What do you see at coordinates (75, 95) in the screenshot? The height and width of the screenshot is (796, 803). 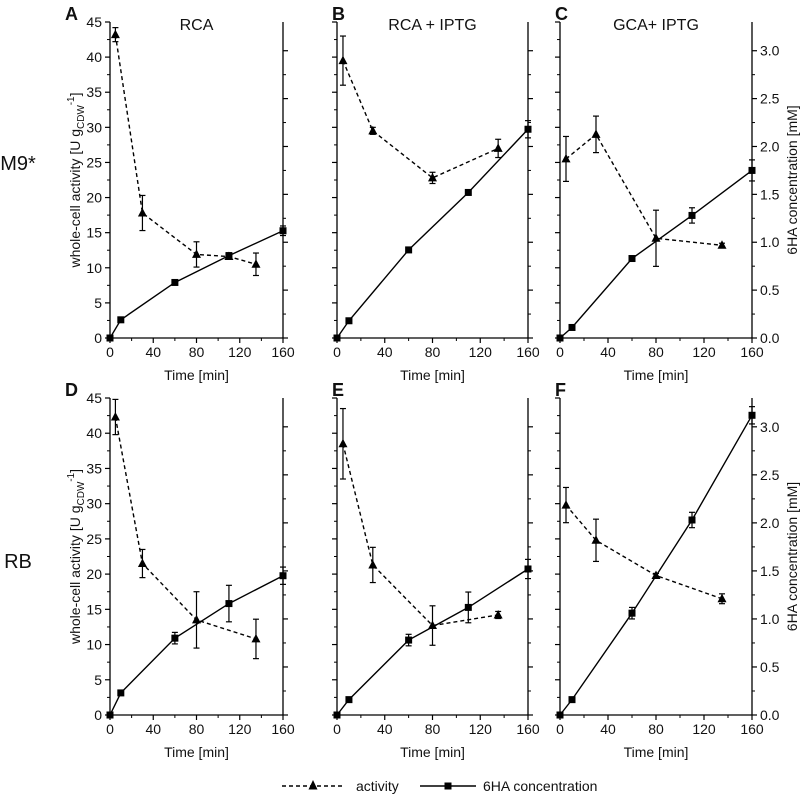 I see `y-left-axis-label-end: ]` at bounding box center [75, 95].